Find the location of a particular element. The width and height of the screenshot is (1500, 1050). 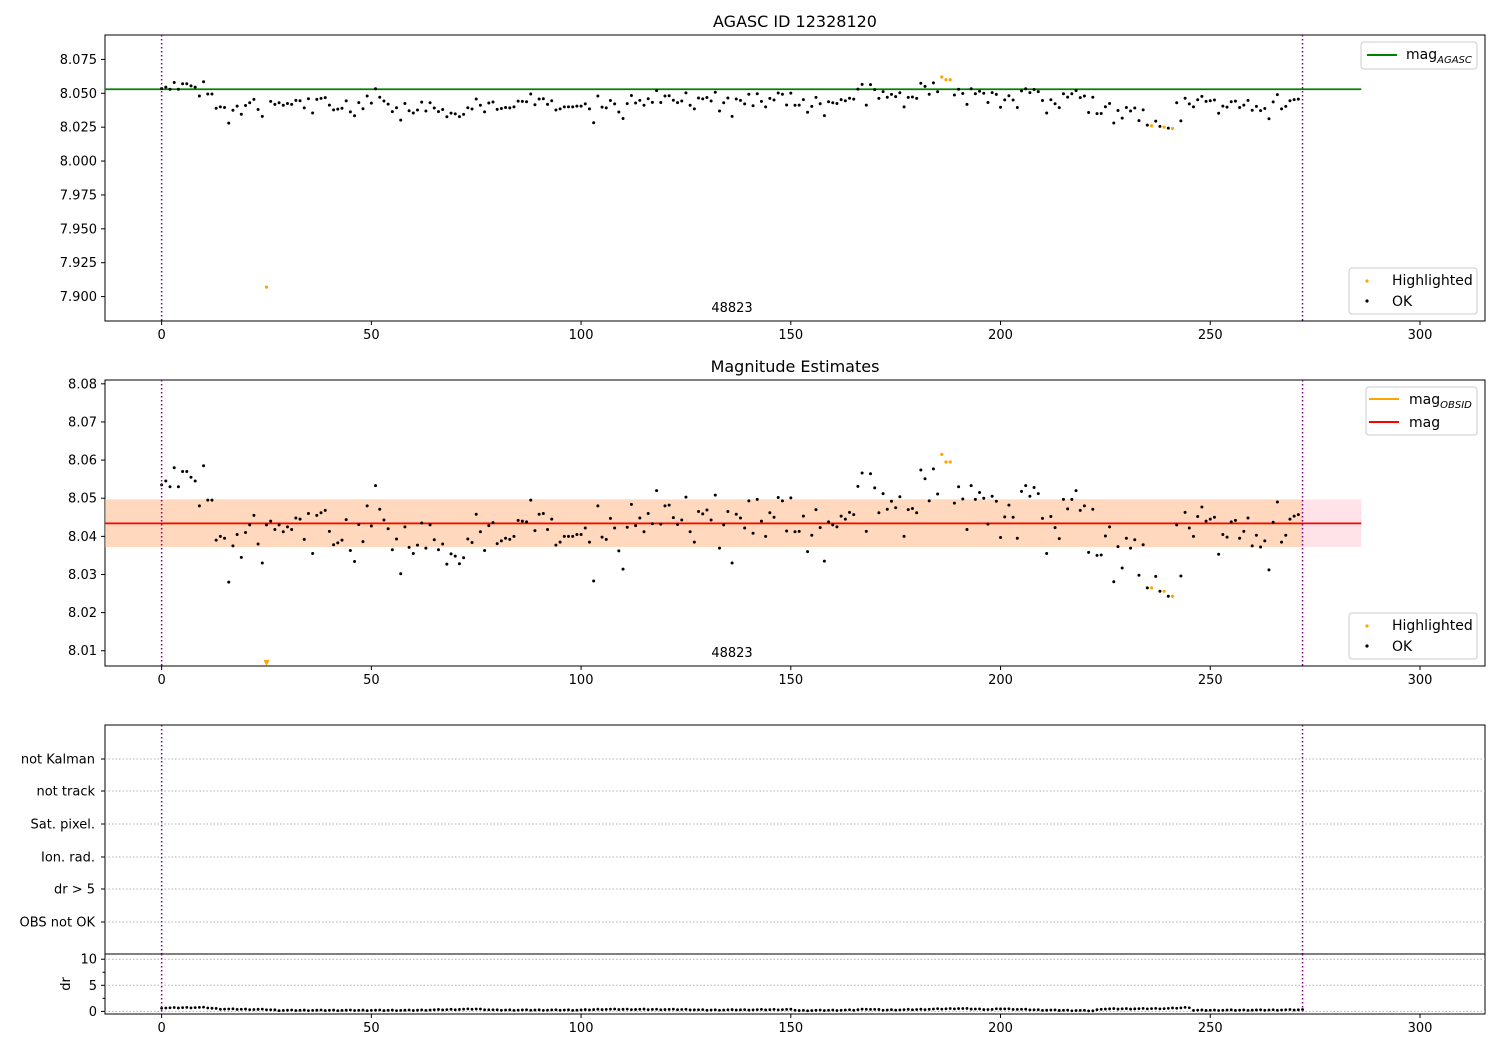

x-tick-label: 0 is located at coordinates (161, 680).